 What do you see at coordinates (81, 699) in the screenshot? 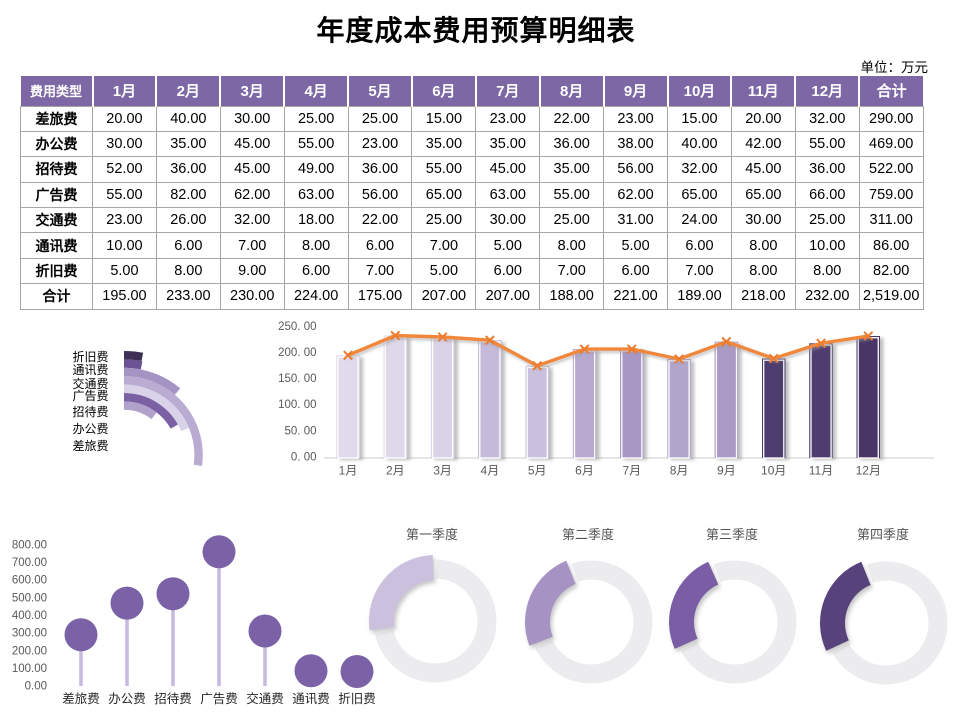
I see `svg-text: 差旅费` at bounding box center [81, 699].